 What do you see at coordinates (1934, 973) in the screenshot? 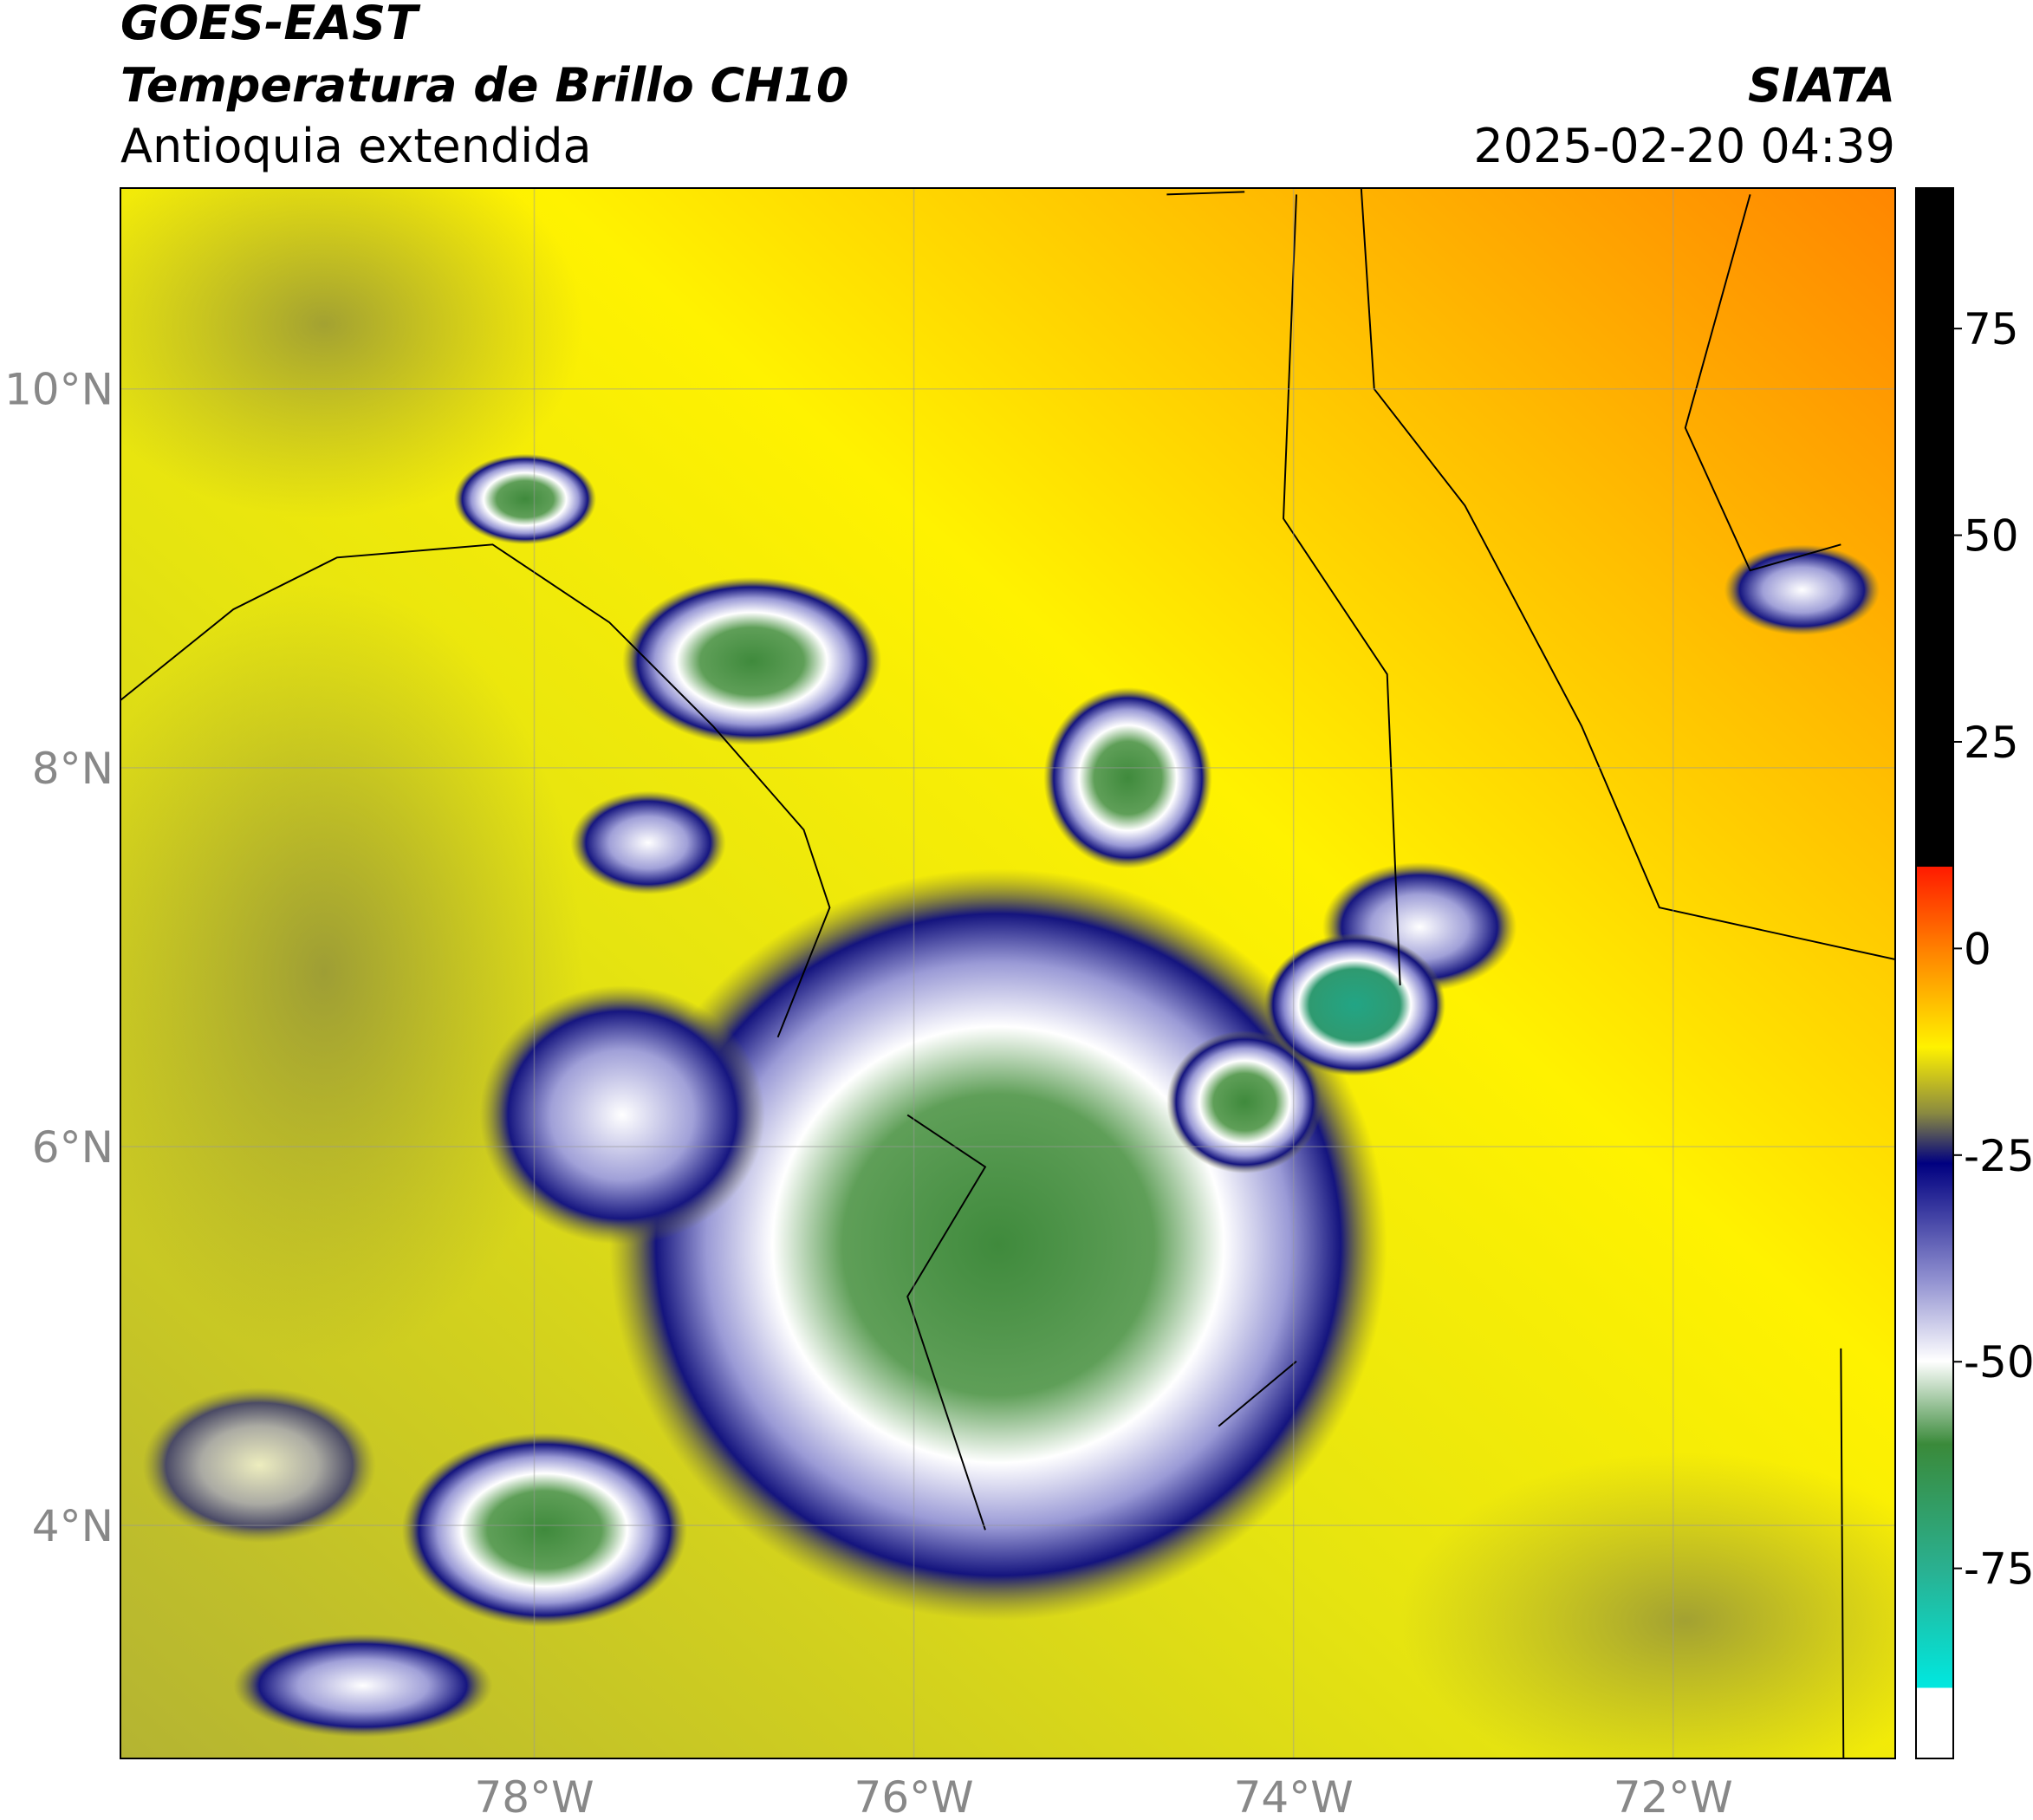
I see `colorbar` at bounding box center [1934, 973].